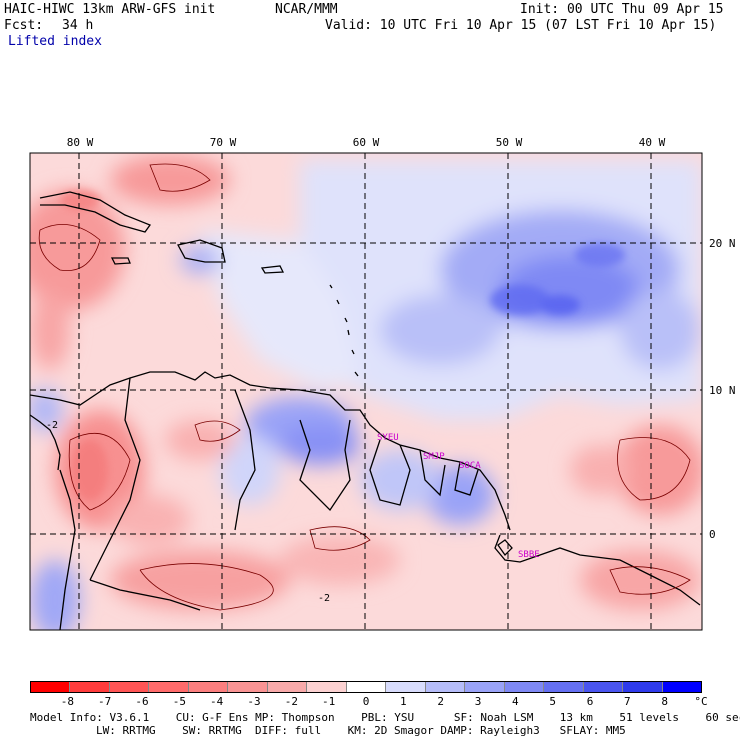 The image size is (740, 740). Describe the element at coordinates (223, 142) in the screenshot. I see `lon-label-70w: 70 W` at that location.